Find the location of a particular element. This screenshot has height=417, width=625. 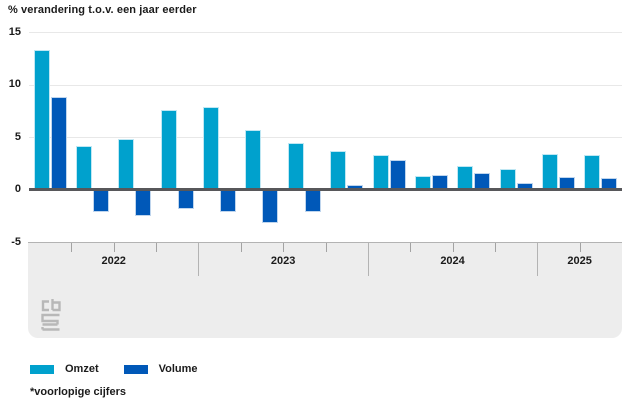

volume-swatch is located at coordinates (135, 369).